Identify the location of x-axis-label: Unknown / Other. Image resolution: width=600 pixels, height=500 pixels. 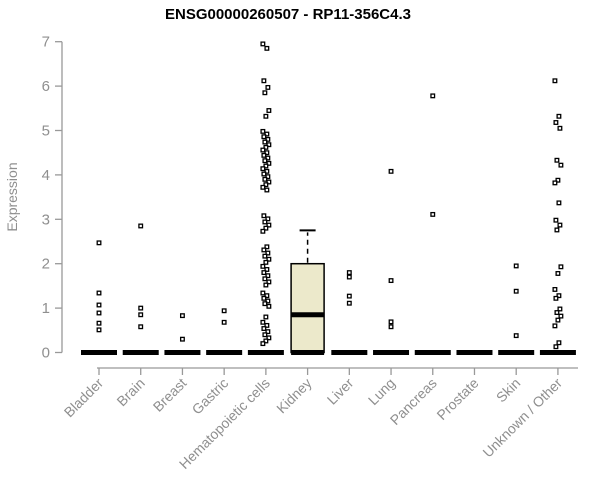
(522, 418).